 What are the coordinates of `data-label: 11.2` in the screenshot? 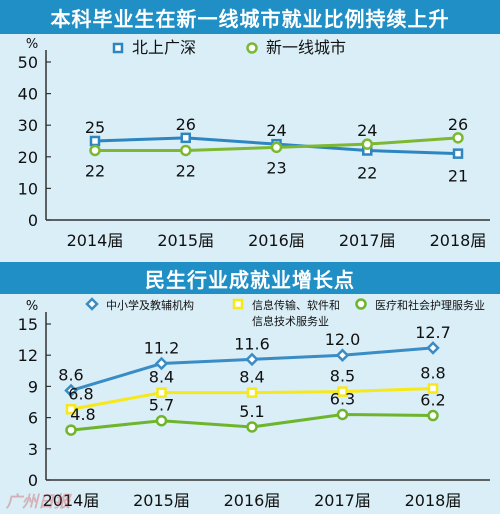 It's located at (162, 348).